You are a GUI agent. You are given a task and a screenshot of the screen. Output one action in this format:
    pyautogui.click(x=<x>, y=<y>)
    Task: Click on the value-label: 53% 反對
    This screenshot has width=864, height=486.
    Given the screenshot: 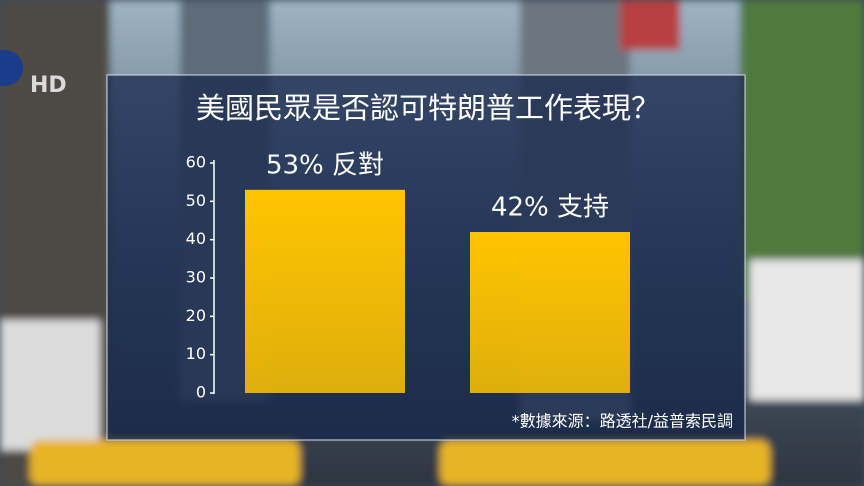 What is the action you would take?
    pyautogui.click(x=325, y=165)
    